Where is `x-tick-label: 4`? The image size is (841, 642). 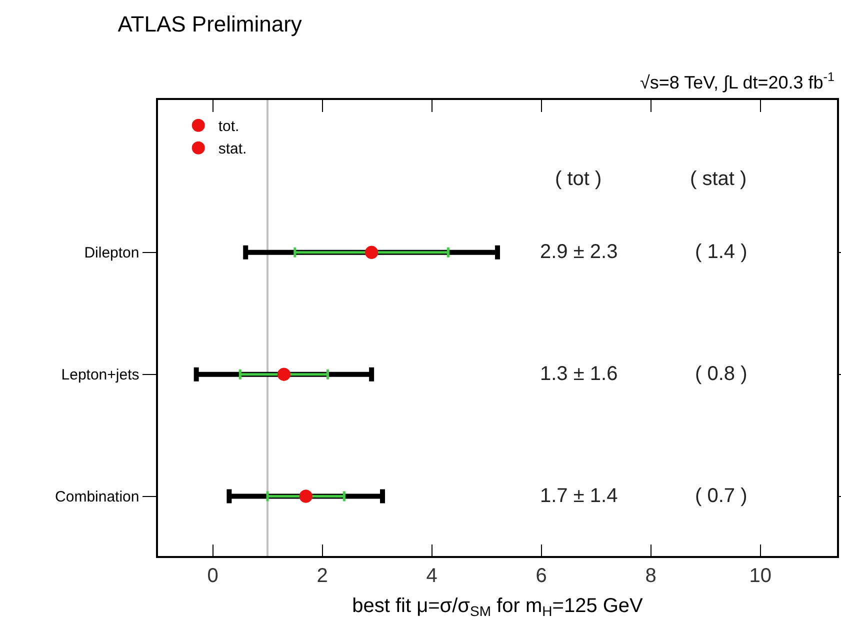 x-tick-label: 4 is located at coordinates (432, 575).